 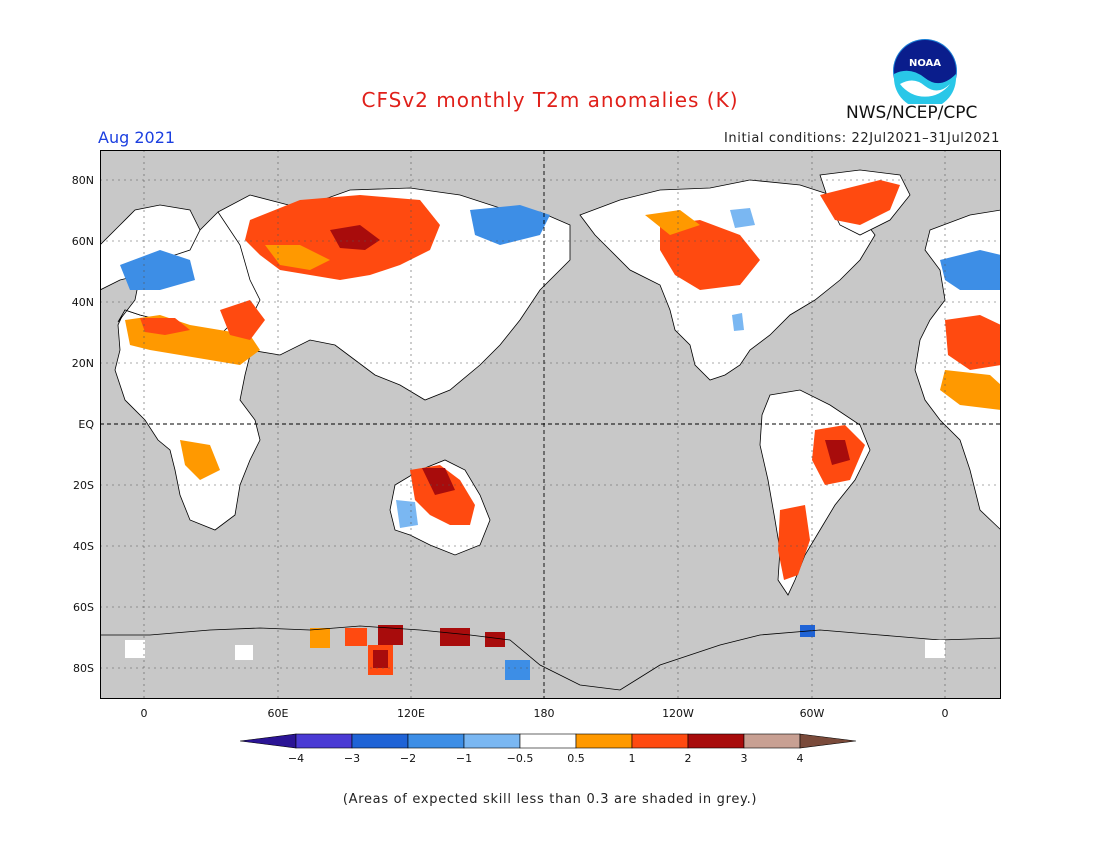 What do you see at coordinates (812, 713) in the screenshot?
I see `lon-label: 60W` at bounding box center [812, 713].